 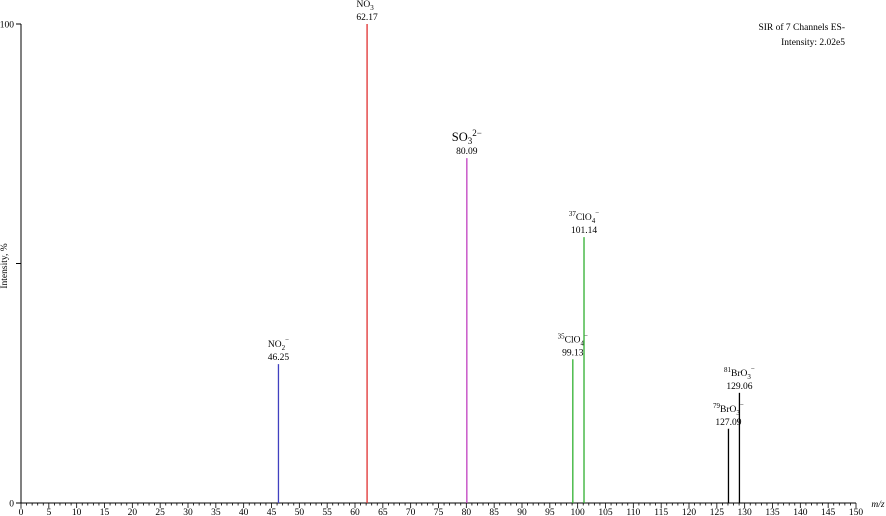 What do you see at coordinates (467, 152) in the screenshot?
I see `peak-mz-label: 80.09` at bounding box center [467, 152].